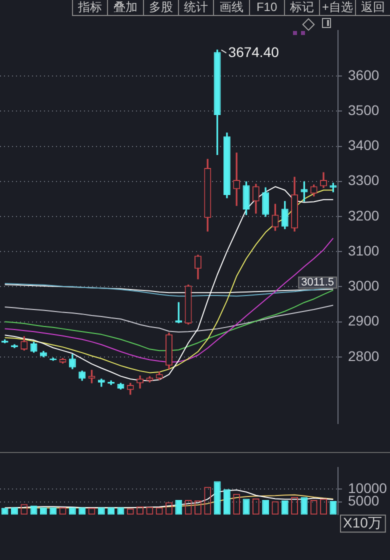  I want to click on y-tick-label: 3500, so click(364, 110).